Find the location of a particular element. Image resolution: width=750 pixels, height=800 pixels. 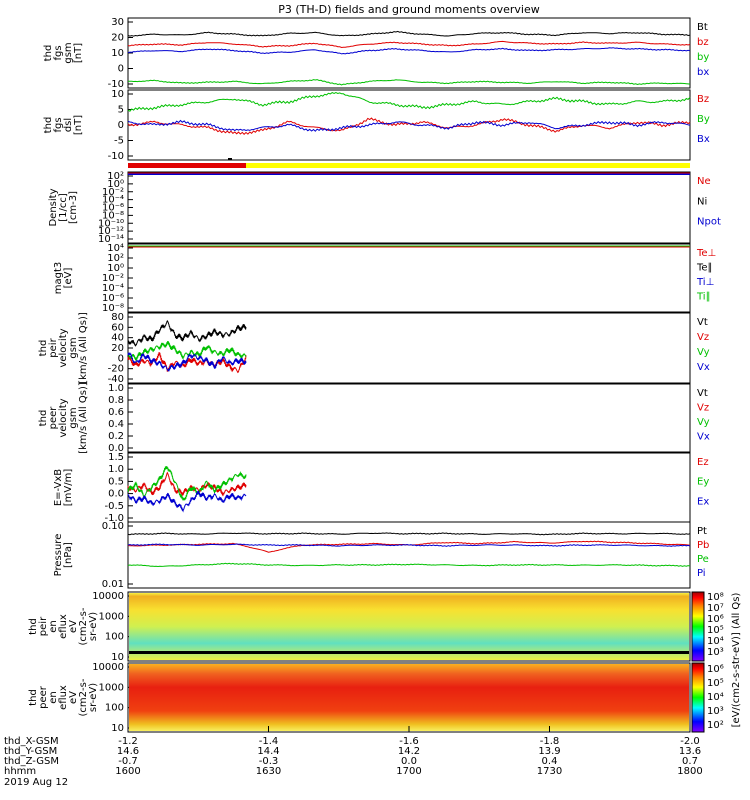

series-fgs_gsm-bx is located at coordinates (409, 51).